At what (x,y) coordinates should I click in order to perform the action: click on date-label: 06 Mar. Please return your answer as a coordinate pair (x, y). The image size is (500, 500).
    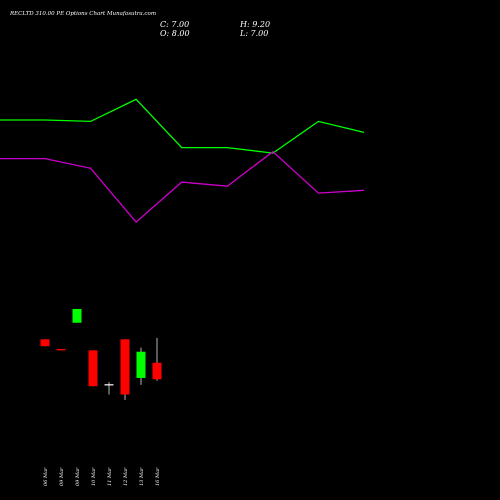
    Looking at the image, I should click on (46, 476).